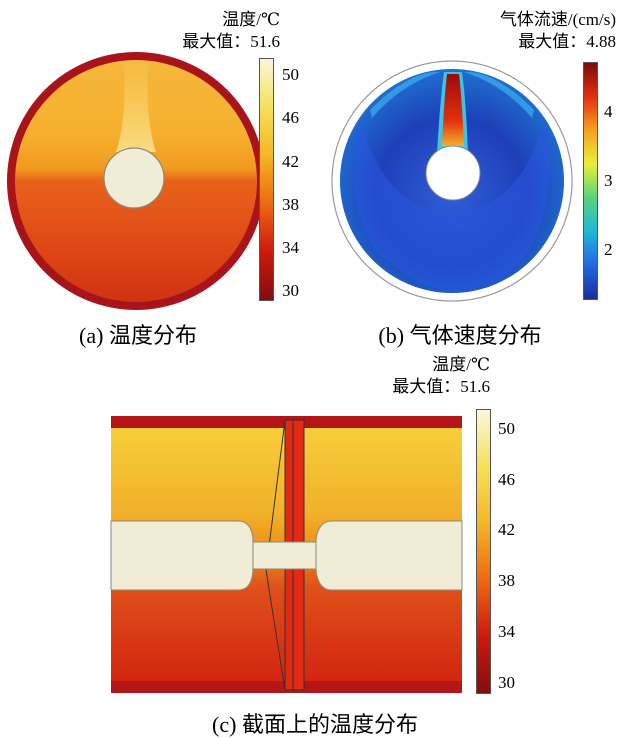  What do you see at coordinates (614, 181) in the screenshot?
I see `panel-b-colorbar-ticks: 4 3 2` at bounding box center [614, 181].